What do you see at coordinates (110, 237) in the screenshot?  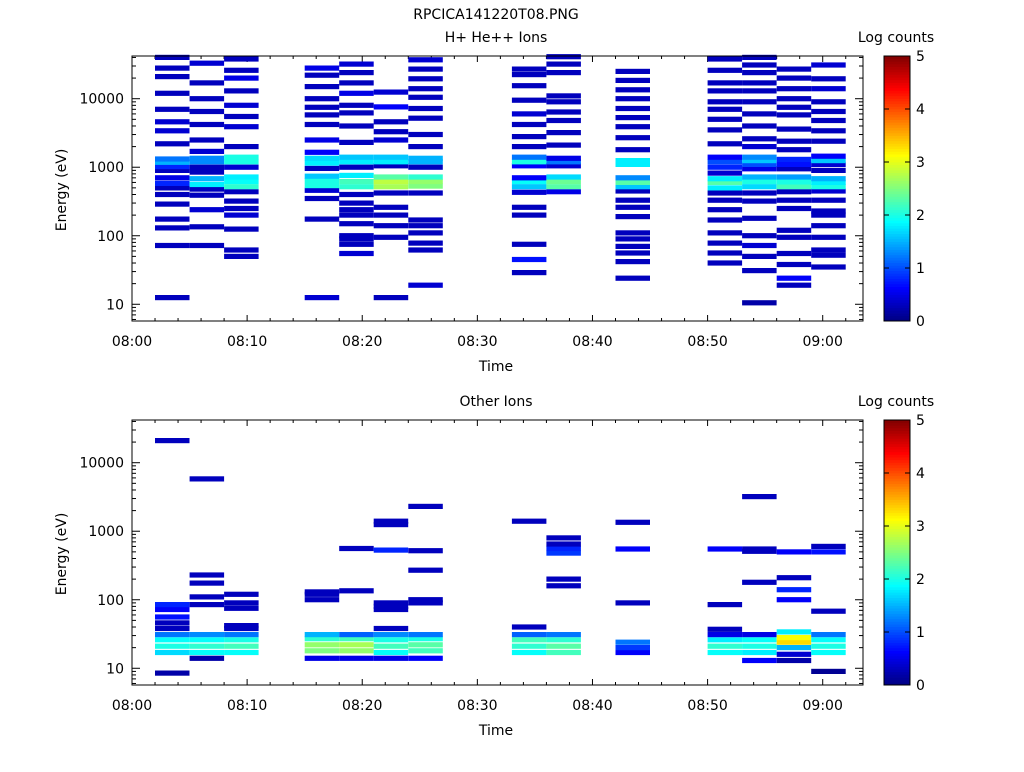 I see `y-tick-label: 100` at bounding box center [110, 237].